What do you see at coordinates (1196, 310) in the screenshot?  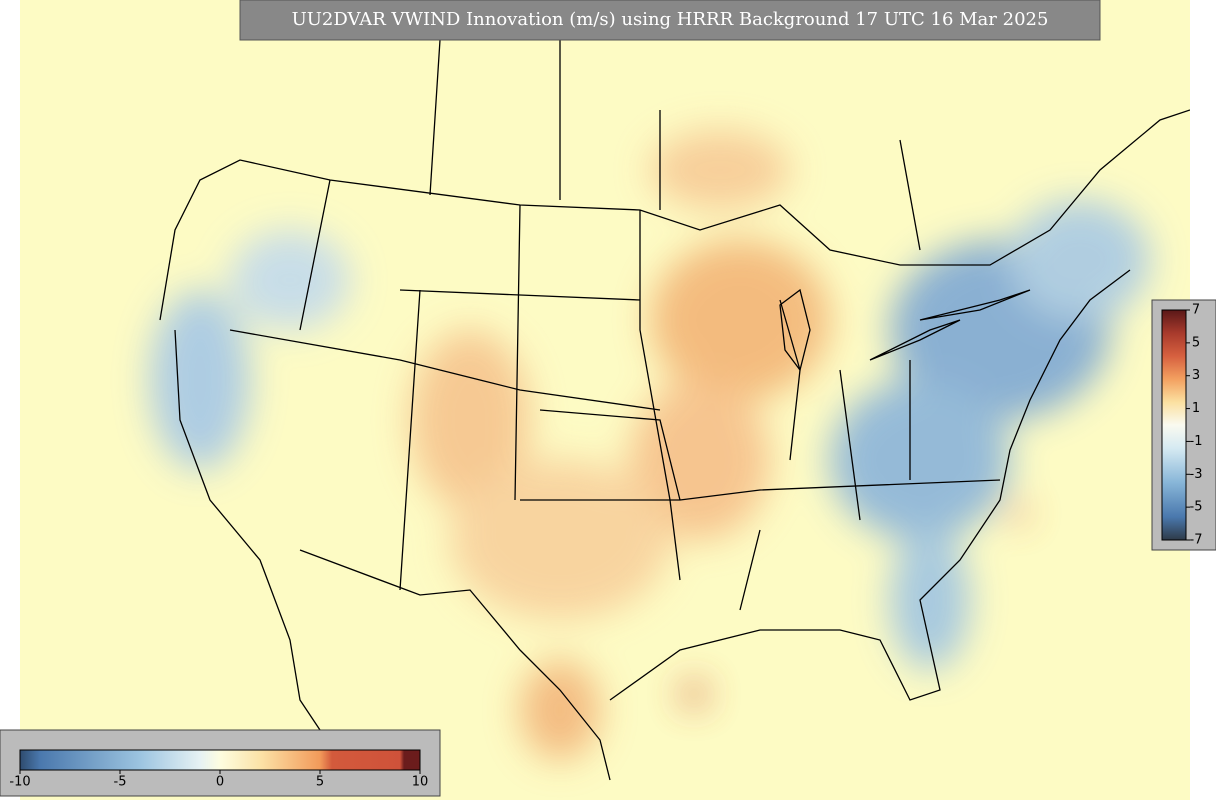 I see `tick-label: 7` at bounding box center [1196, 310].